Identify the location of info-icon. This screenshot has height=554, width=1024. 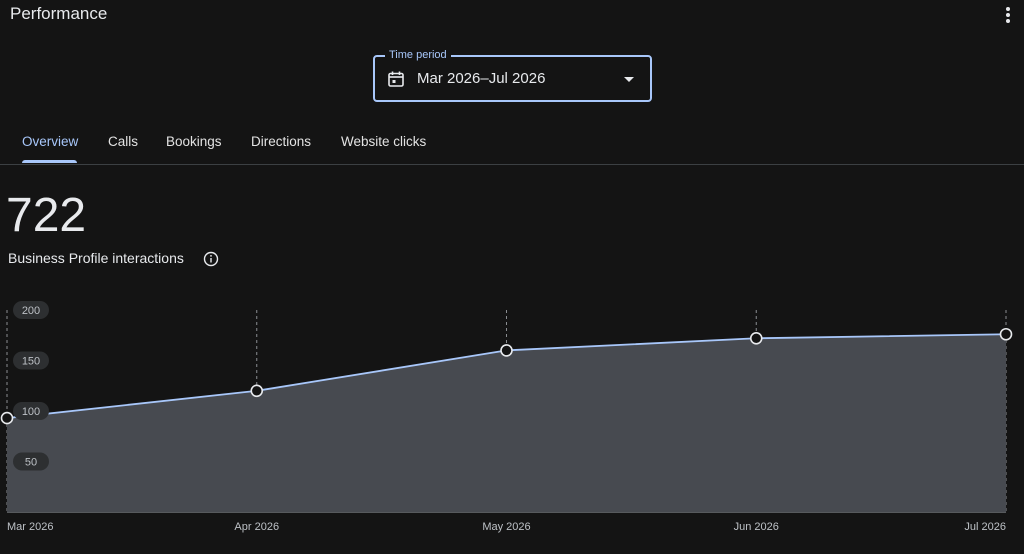
(211, 259).